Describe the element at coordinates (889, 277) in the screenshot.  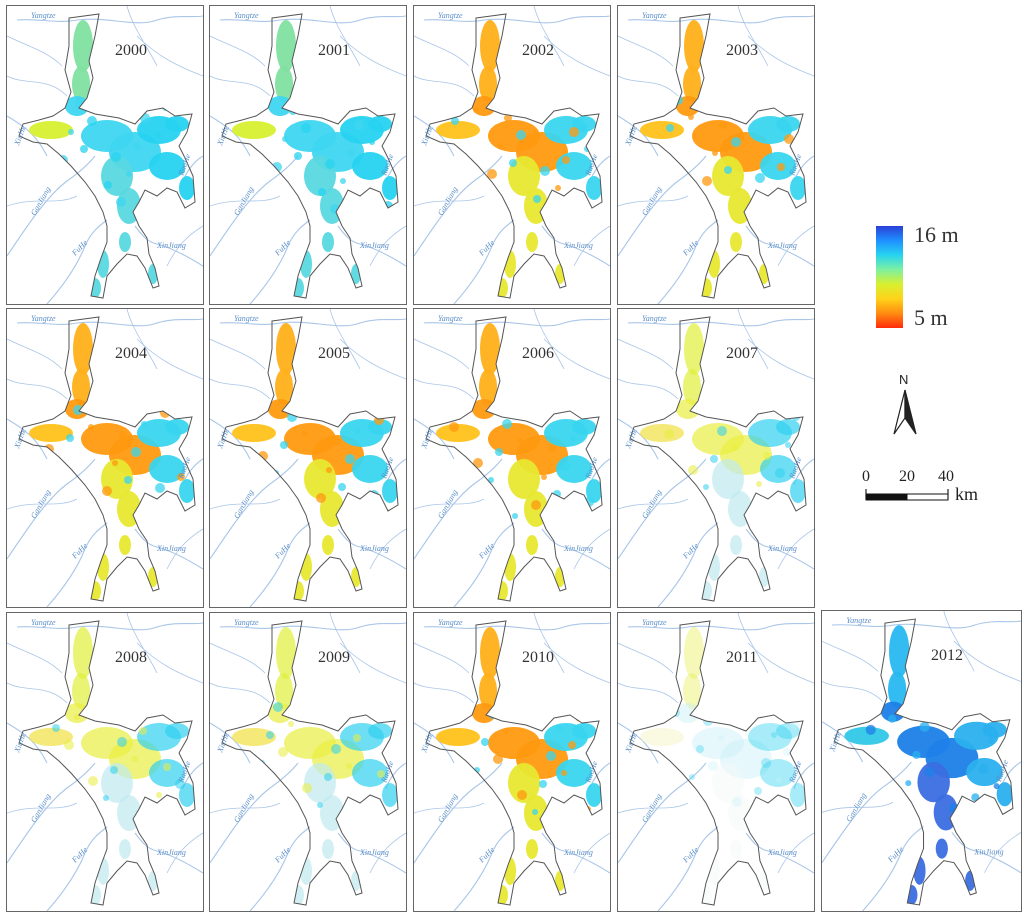
I see `legend-color-bar` at that location.